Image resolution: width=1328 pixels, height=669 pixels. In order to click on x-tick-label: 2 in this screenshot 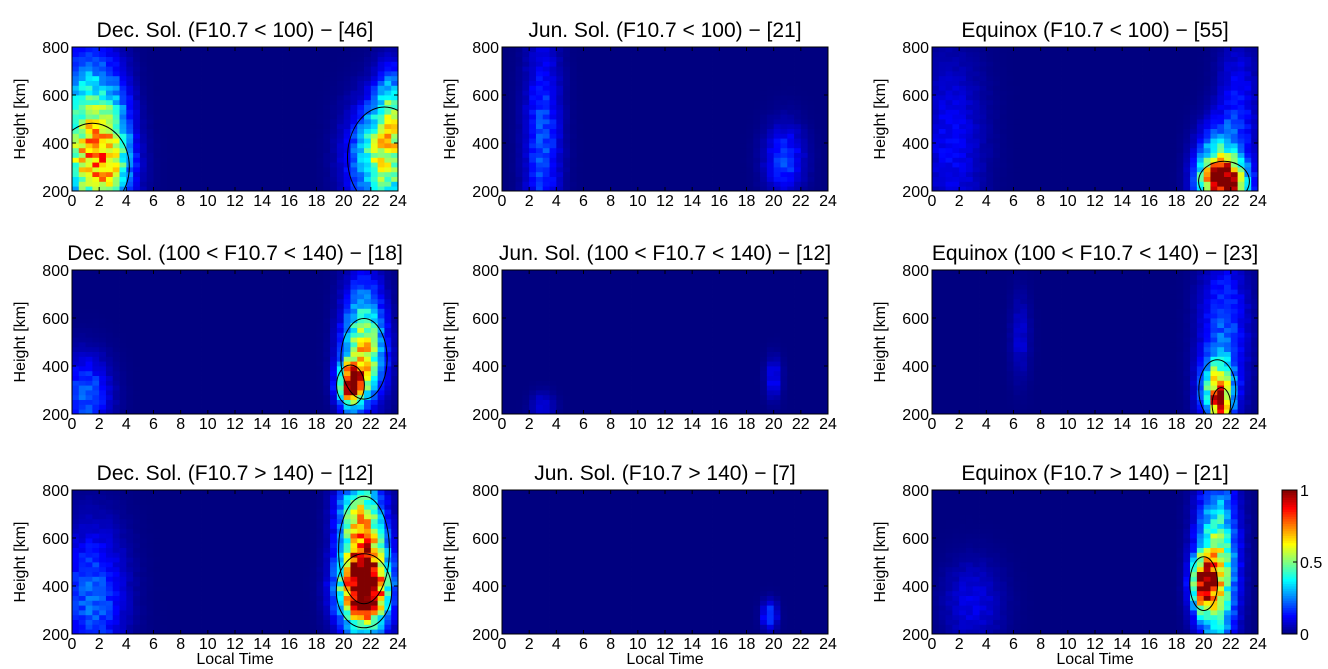, I will do `click(959, 201)`.